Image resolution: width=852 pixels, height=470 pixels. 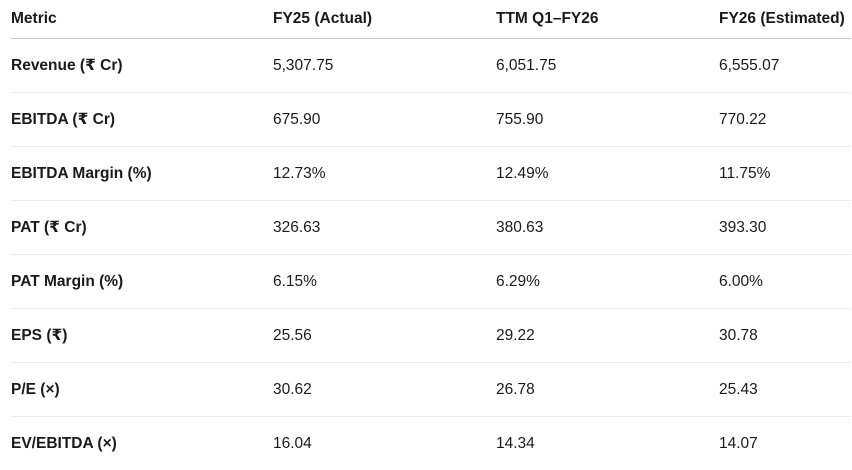 I want to click on table-cell: 11.75%, so click(x=785, y=174).